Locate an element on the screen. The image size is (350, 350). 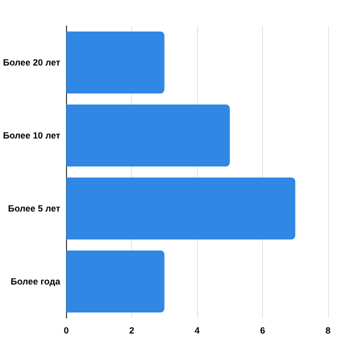
x-tick-label: 8 is located at coordinates (328, 331).